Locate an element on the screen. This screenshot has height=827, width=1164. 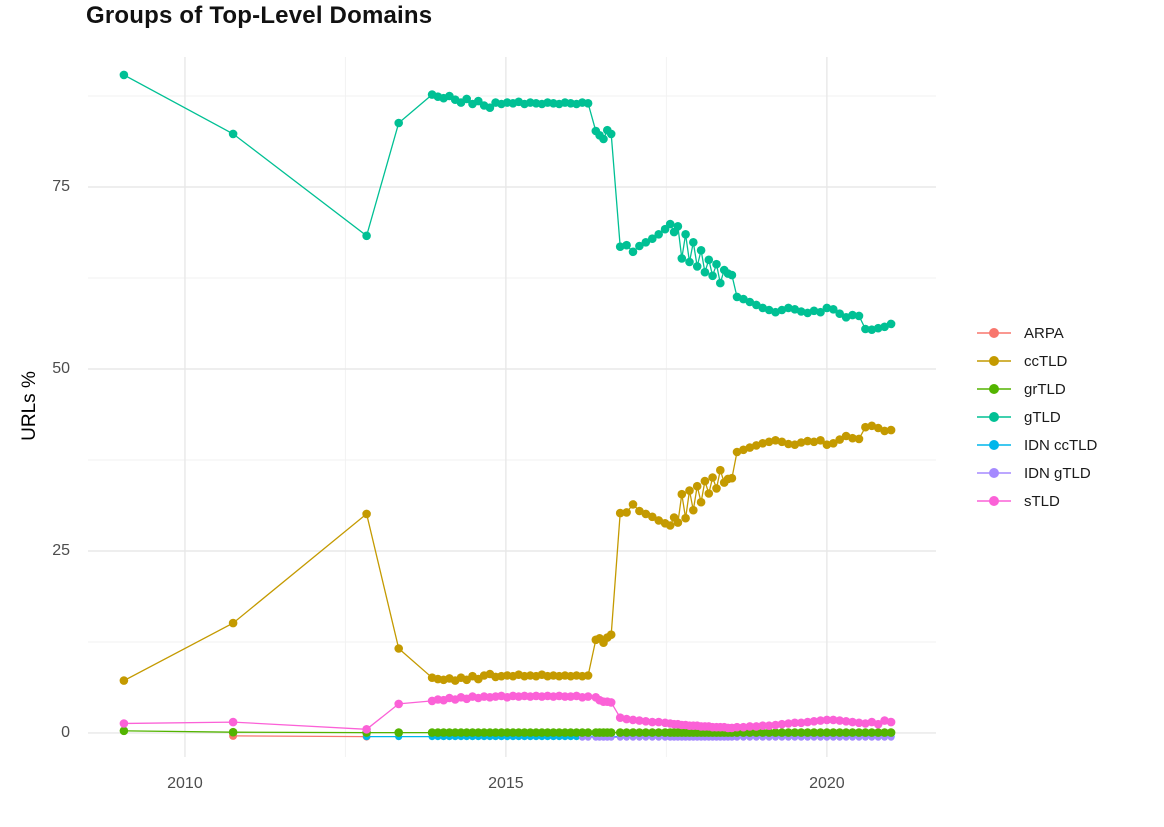
x-tick-label: 2010 is located at coordinates (185, 783).